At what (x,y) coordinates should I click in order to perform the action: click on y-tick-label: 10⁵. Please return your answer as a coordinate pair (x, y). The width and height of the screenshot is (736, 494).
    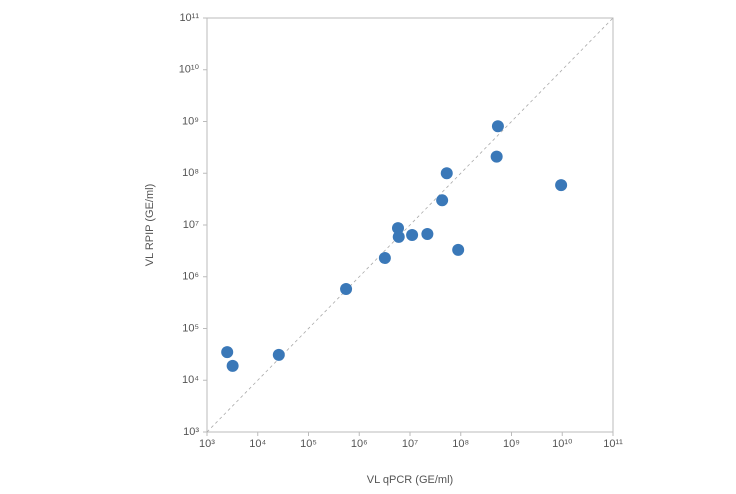
    Looking at the image, I should click on (190, 328).